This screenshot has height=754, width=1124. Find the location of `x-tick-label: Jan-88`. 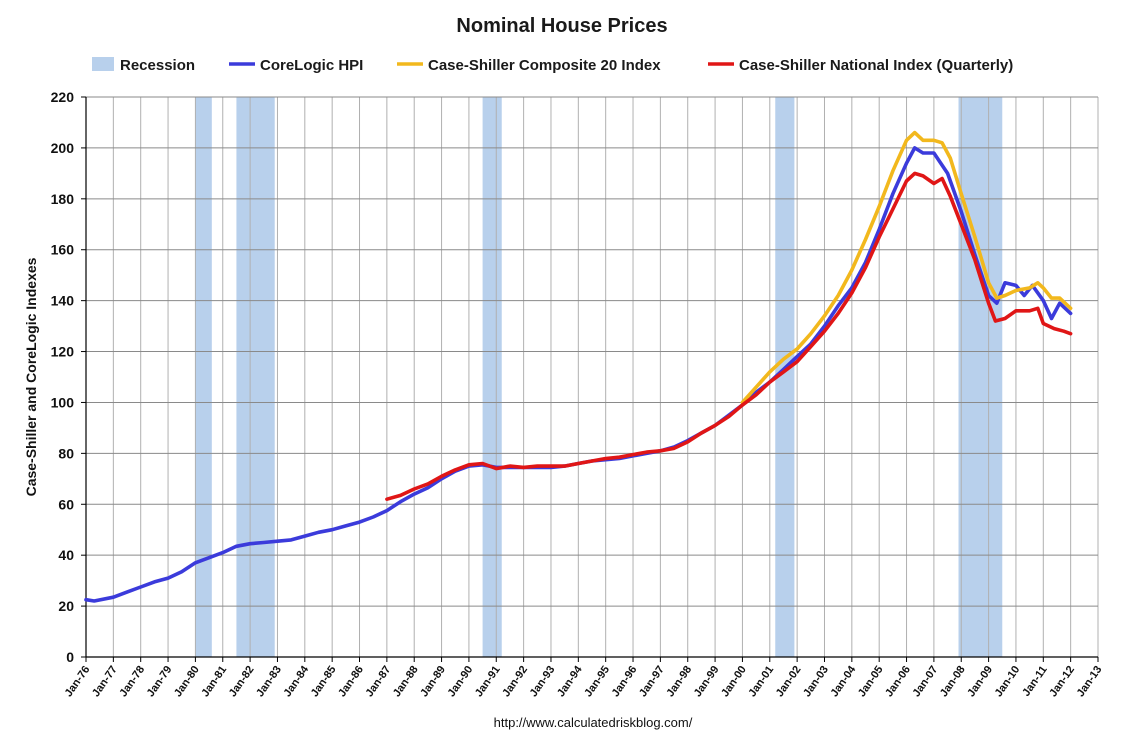

x-tick-label: Jan-88 is located at coordinates (406, 681).